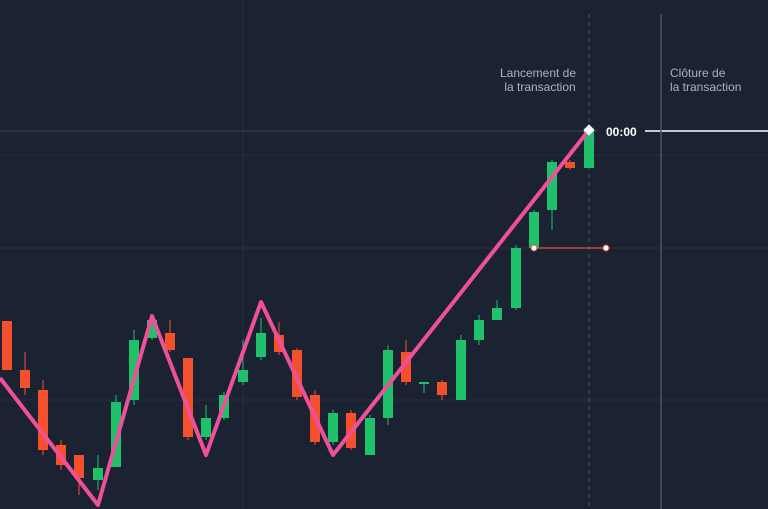 This screenshot has width=768, height=509. I want to click on open-label: Lancement de, so click(538, 73).